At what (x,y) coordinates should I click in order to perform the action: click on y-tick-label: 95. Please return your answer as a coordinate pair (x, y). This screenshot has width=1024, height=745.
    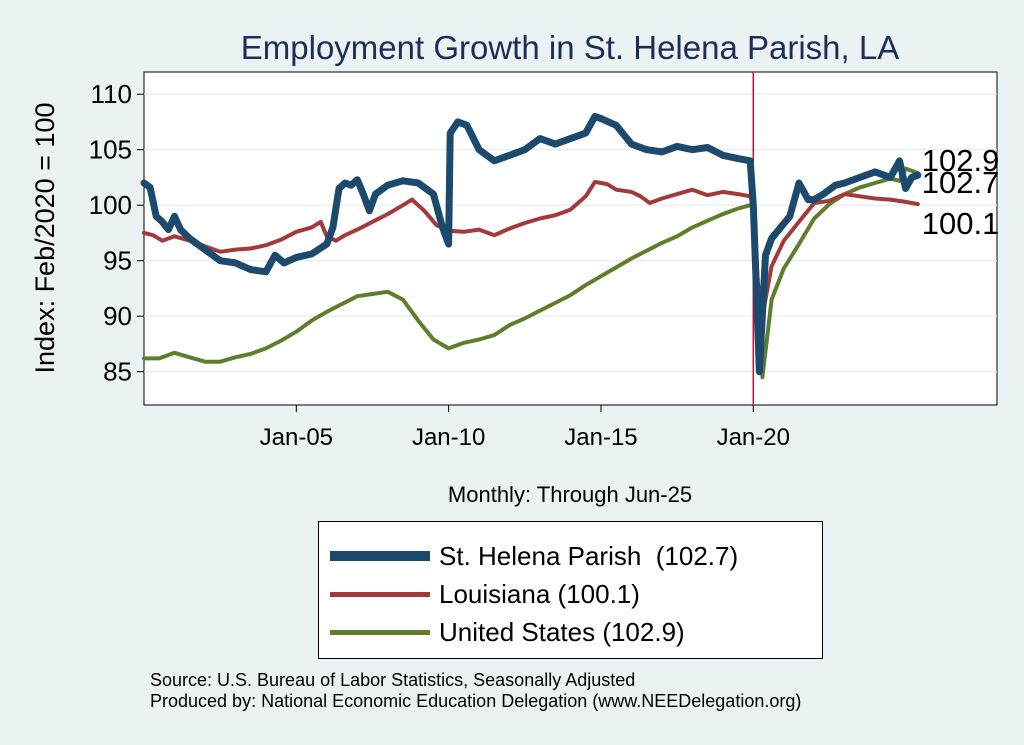
    Looking at the image, I should click on (117, 261).